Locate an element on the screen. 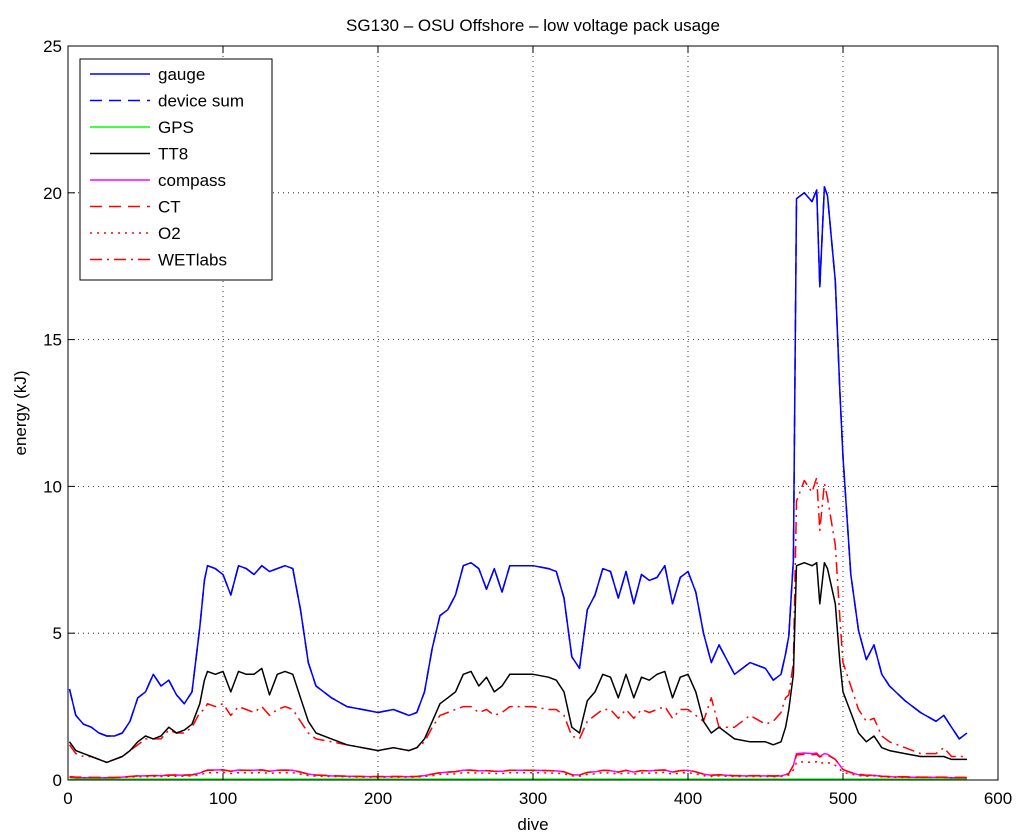 The height and width of the screenshot is (839, 1022). legend-label: WETlabs is located at coordinates (192, 260).